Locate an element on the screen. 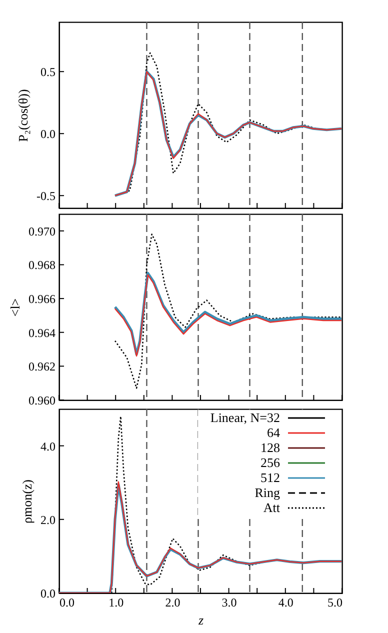 This screenshot has height=633, width=388. y-axis-title: <l> is located at coordinates (15, 307).